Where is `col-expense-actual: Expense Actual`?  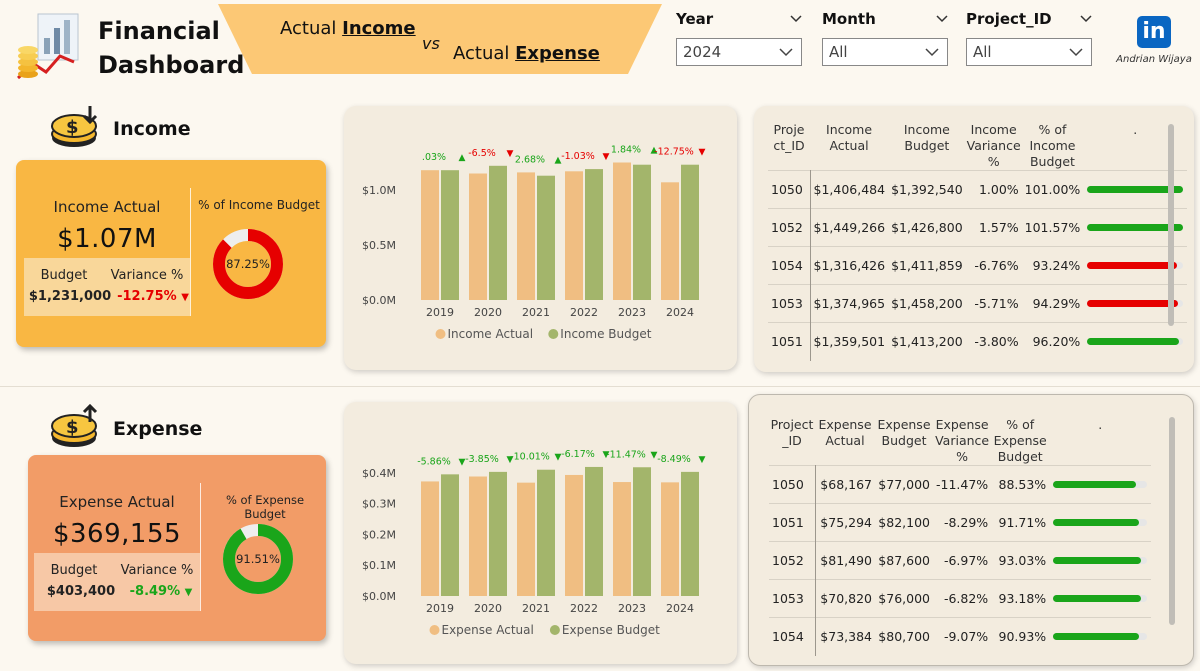 col-expense-actual: Expense Actual is located at coordinates (845, 432).